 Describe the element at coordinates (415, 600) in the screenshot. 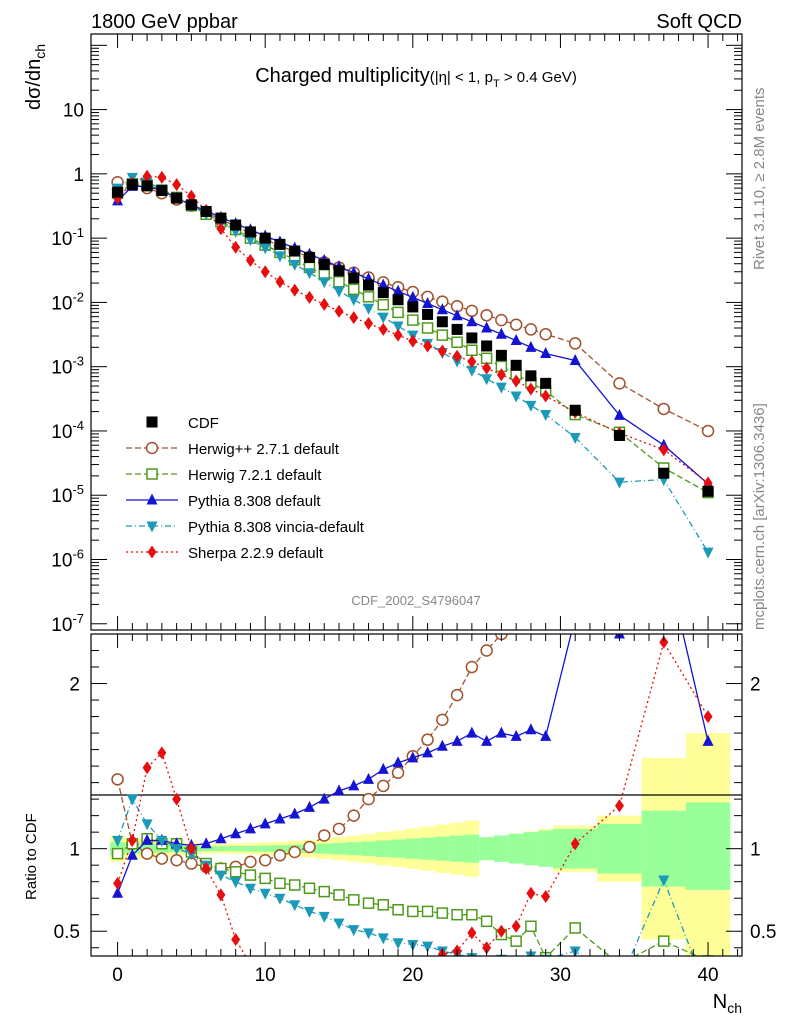

I see `analysis-watermark: CDF_2002_S4796047` at that location.